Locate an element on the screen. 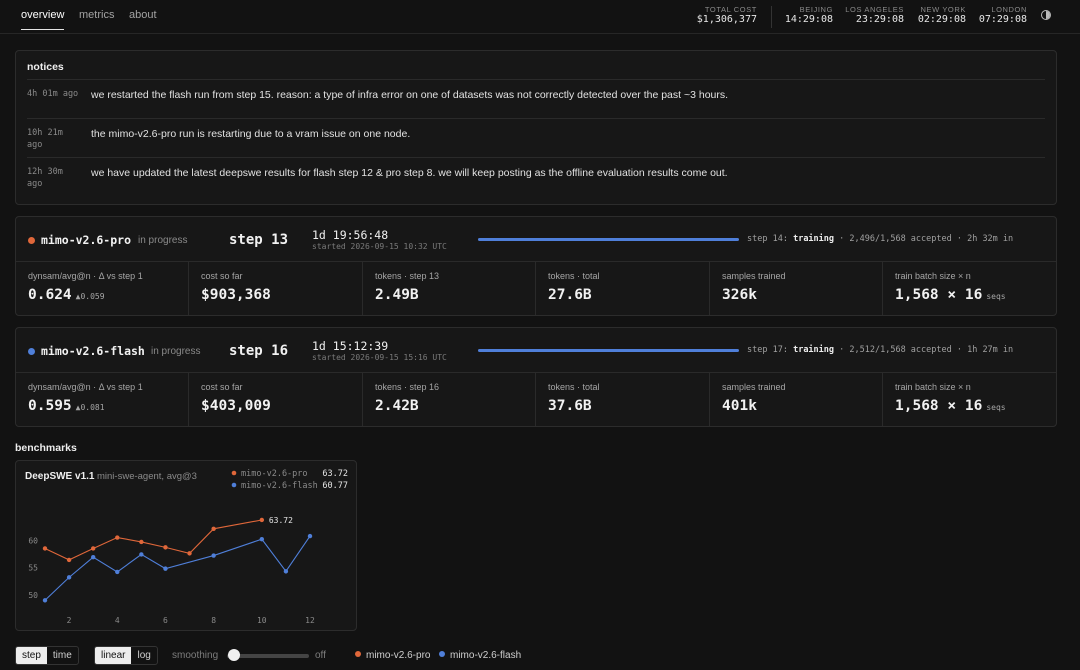 The image size is (1080, 670). metric-value: 2.42B is located at coordinates (397, 406).